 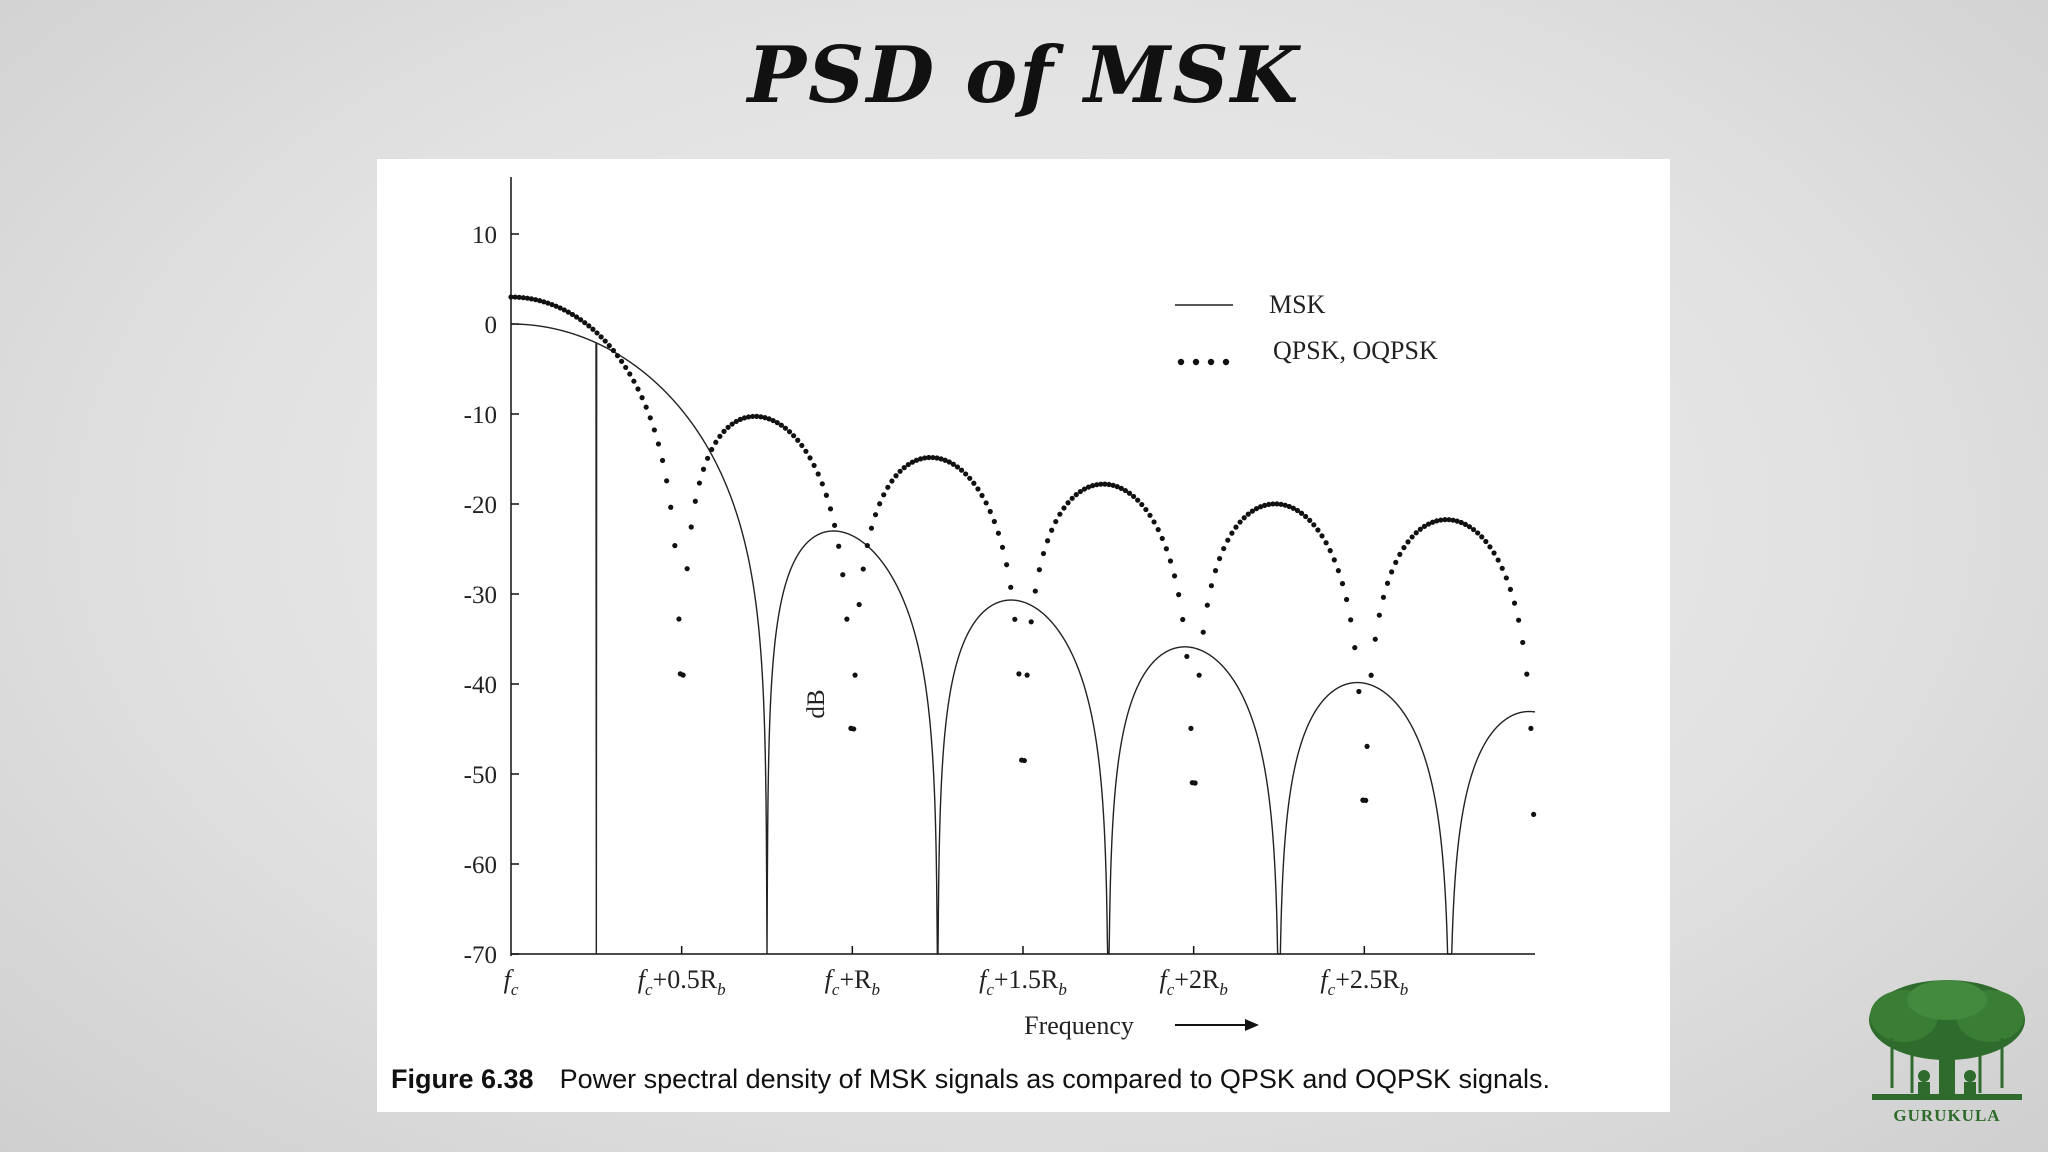 I want to click on x-tick-label-rest: +2R, so click(x=1197, y=979).